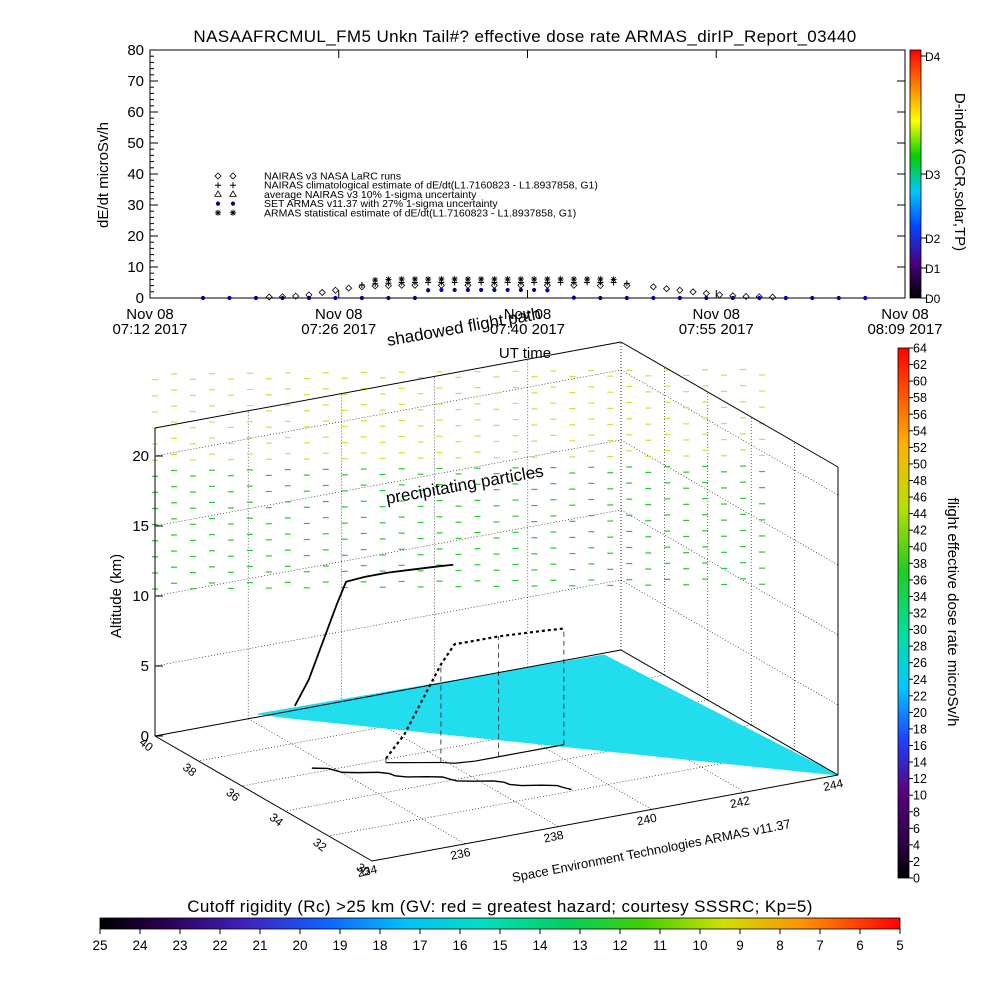  I want to click on z-tick-label: 5, so click(145, 666).